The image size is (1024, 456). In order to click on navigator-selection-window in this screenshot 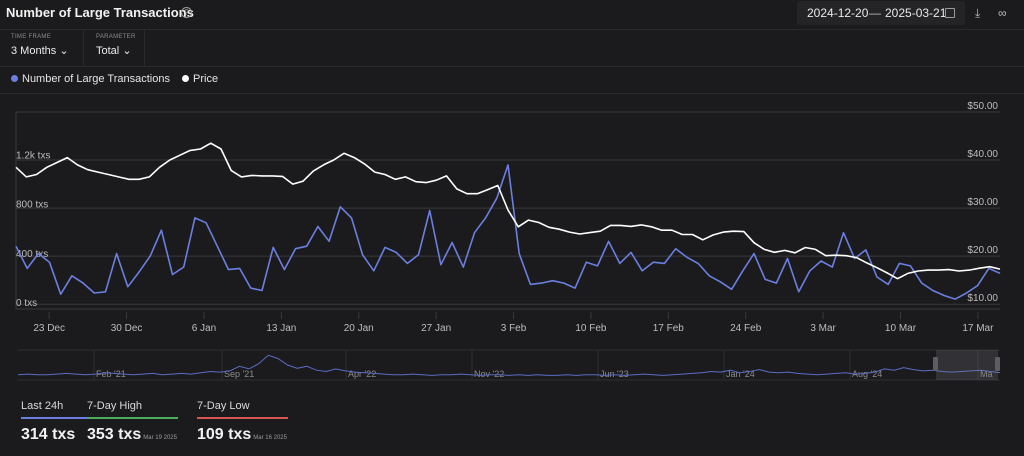, I will do `click(967, 365)`.